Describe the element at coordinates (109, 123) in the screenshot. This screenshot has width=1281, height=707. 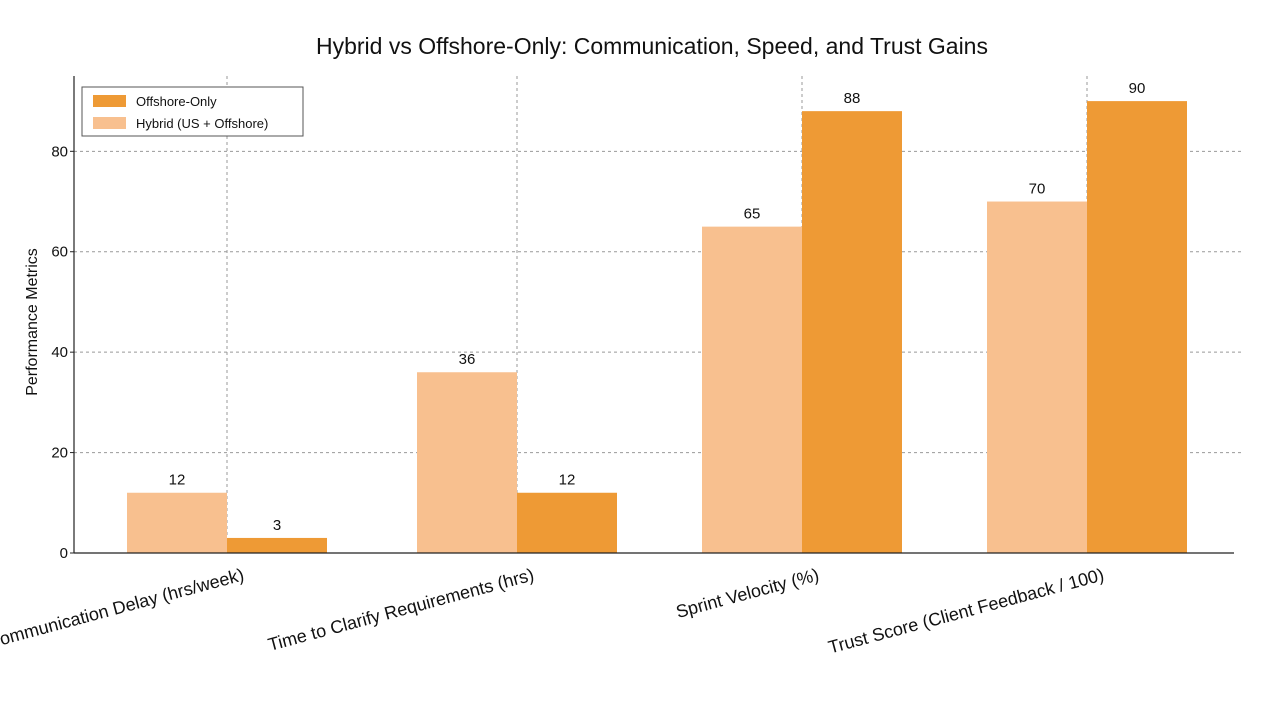
I see `legend-swatch-hybrid` at that location.